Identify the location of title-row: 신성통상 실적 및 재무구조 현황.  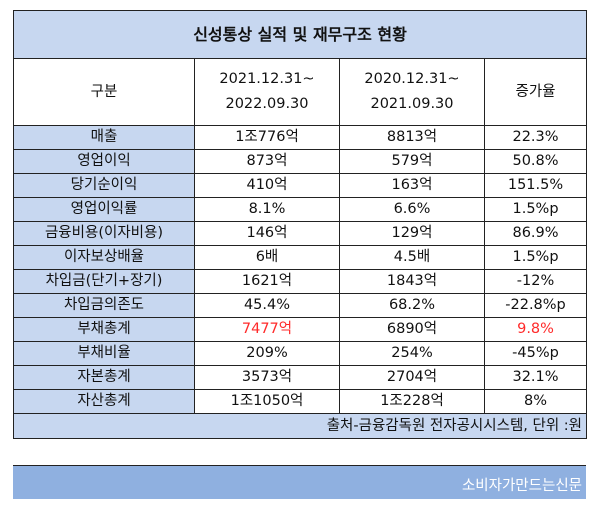
(300, 34).